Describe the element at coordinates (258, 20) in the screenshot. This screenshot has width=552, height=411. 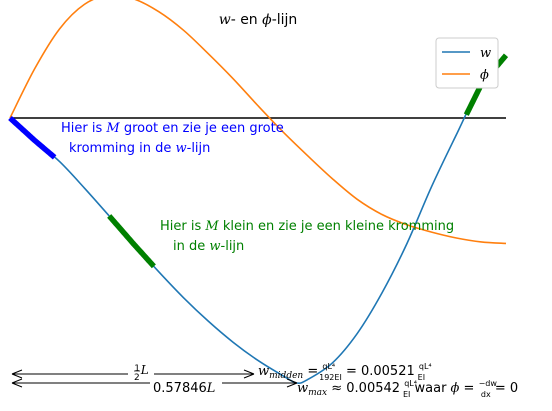
I see `chart-title: w- en ϕ-lijn` at that location.